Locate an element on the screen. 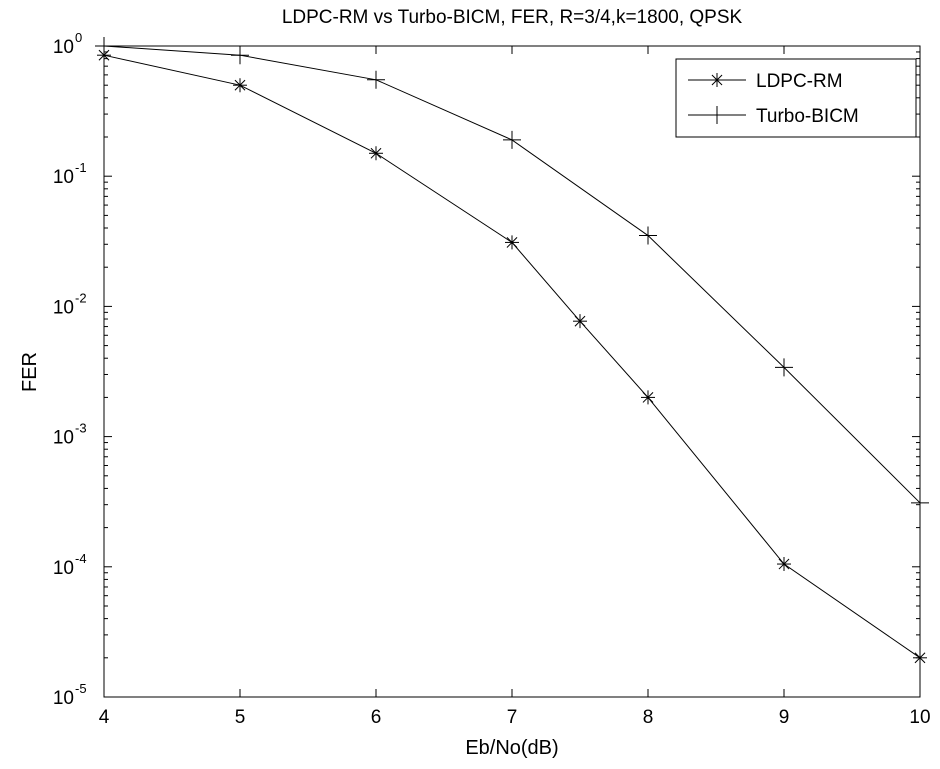 The height and width of the screenshot is (769, 940). legend-item: Turbo-BICM is located at coordinates (773, 116).